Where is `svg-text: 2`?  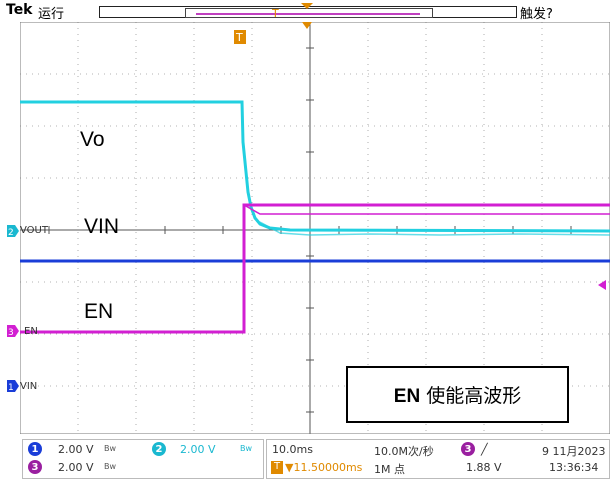
svg-text: 2 is located at coordinates (11, 232).